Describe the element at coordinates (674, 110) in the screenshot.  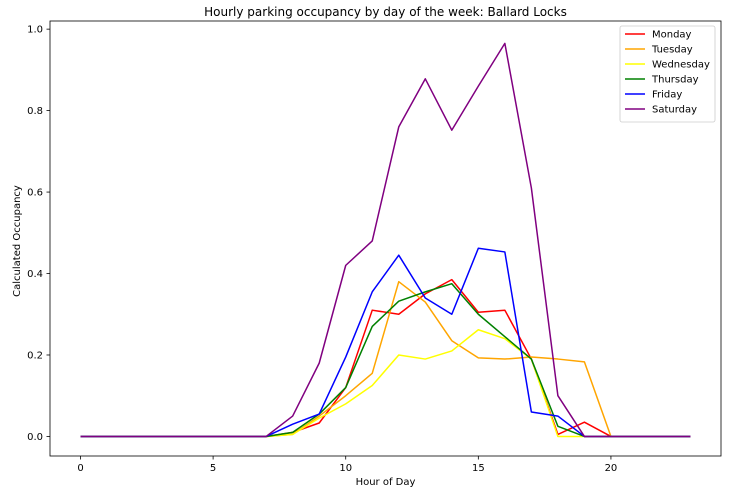
I see `legend-label-saturday: Saturday` at that location.